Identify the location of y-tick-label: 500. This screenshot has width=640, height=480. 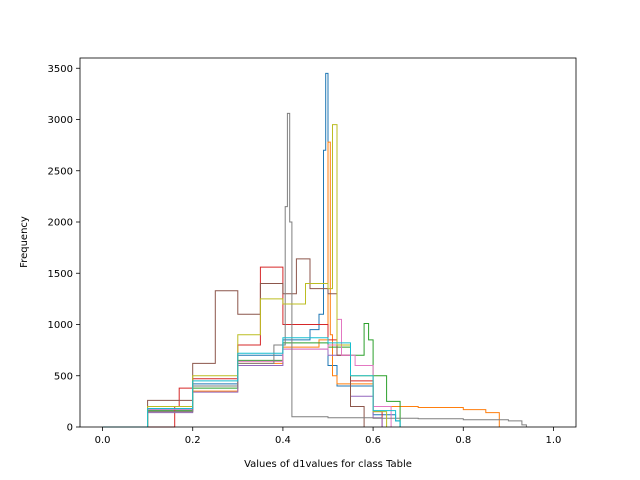
(63, 376).